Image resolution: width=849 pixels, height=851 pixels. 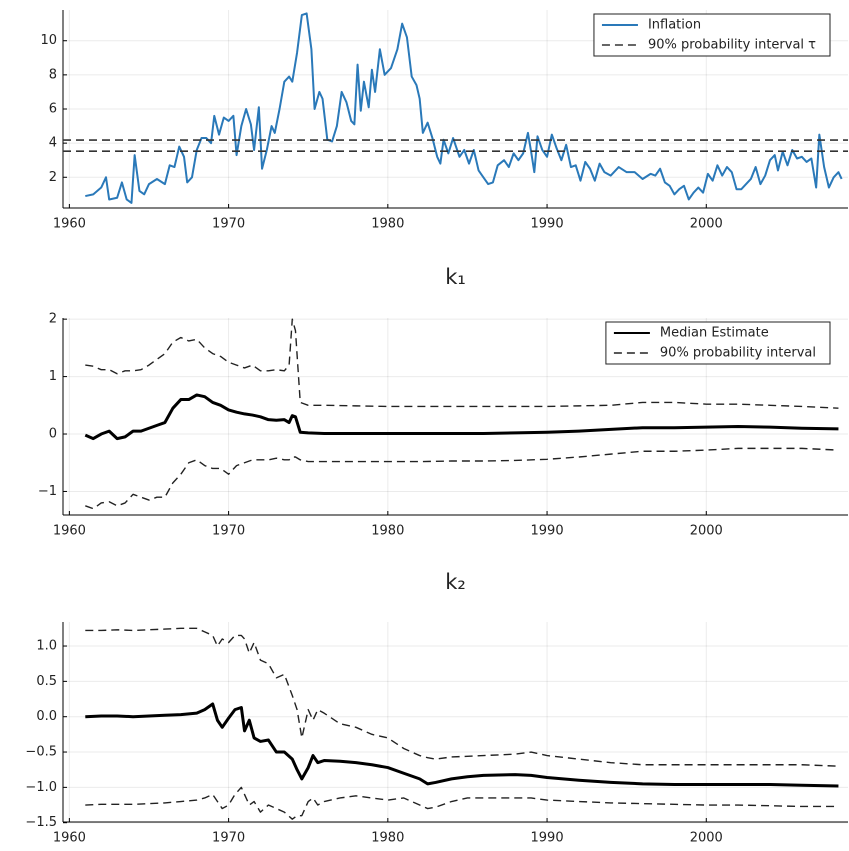 What do you see at coordinates (41, 822) in the screenshot?
I see `y-tick-label: −1.5` at bounding box center [41, 822].